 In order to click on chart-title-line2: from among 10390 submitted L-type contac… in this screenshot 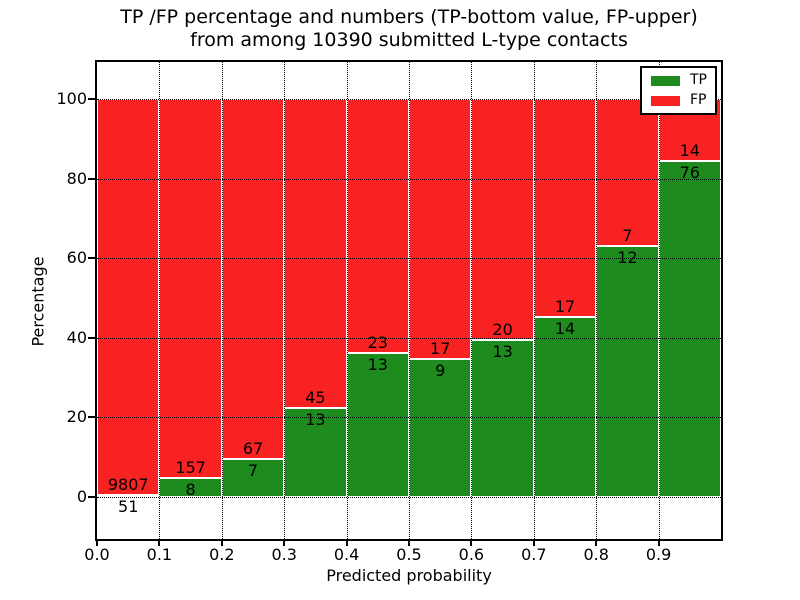, I will do `click(409, 40)`.